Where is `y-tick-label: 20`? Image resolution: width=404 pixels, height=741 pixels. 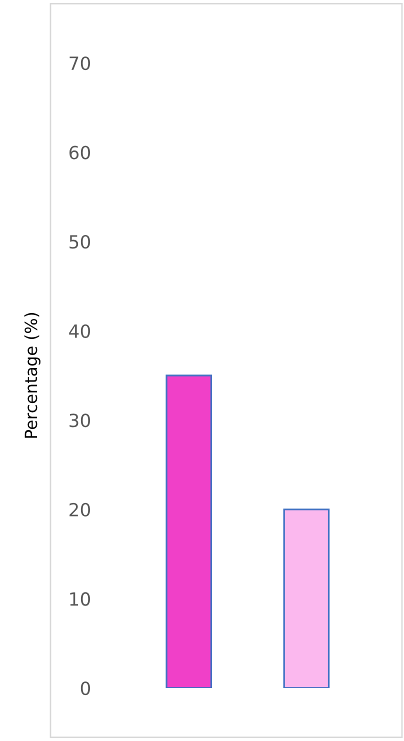 y-tick-label: 20 is located at coordinates (80, 509).